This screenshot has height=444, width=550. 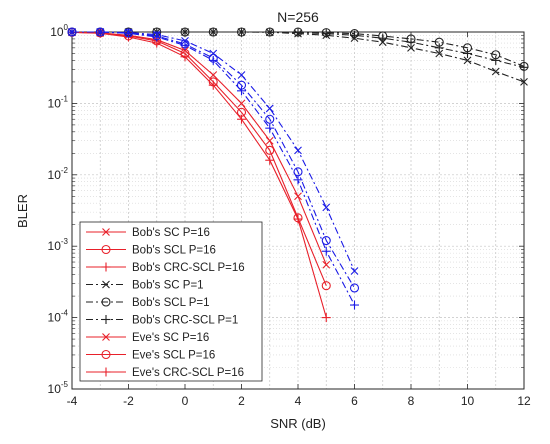 I want to click on legend-label: Bob's CRC-SCL P=16, so click(x=188, y=268).